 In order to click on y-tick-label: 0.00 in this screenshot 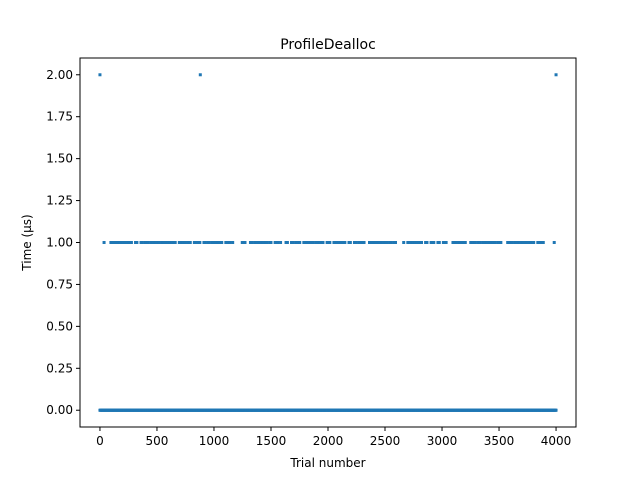, I will do `click(59, 410)`.